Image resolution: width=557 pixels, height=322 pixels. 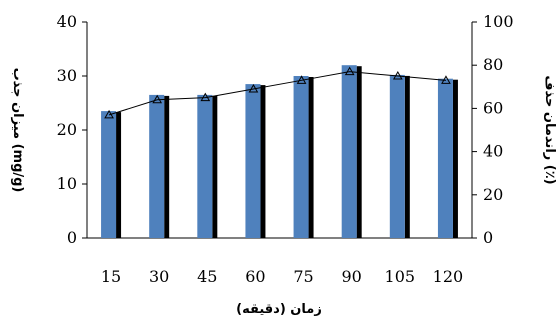 I want to click on line-series, so click(x=277, y=92).